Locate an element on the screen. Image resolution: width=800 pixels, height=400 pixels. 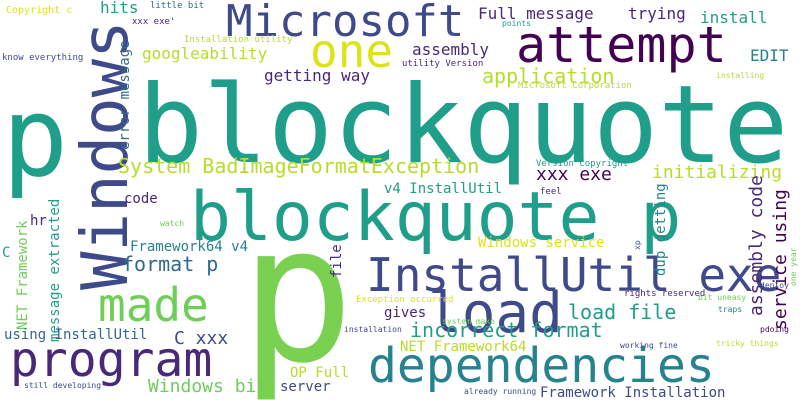
word-windows-service: Windows service is located at coordinates (541, 243).